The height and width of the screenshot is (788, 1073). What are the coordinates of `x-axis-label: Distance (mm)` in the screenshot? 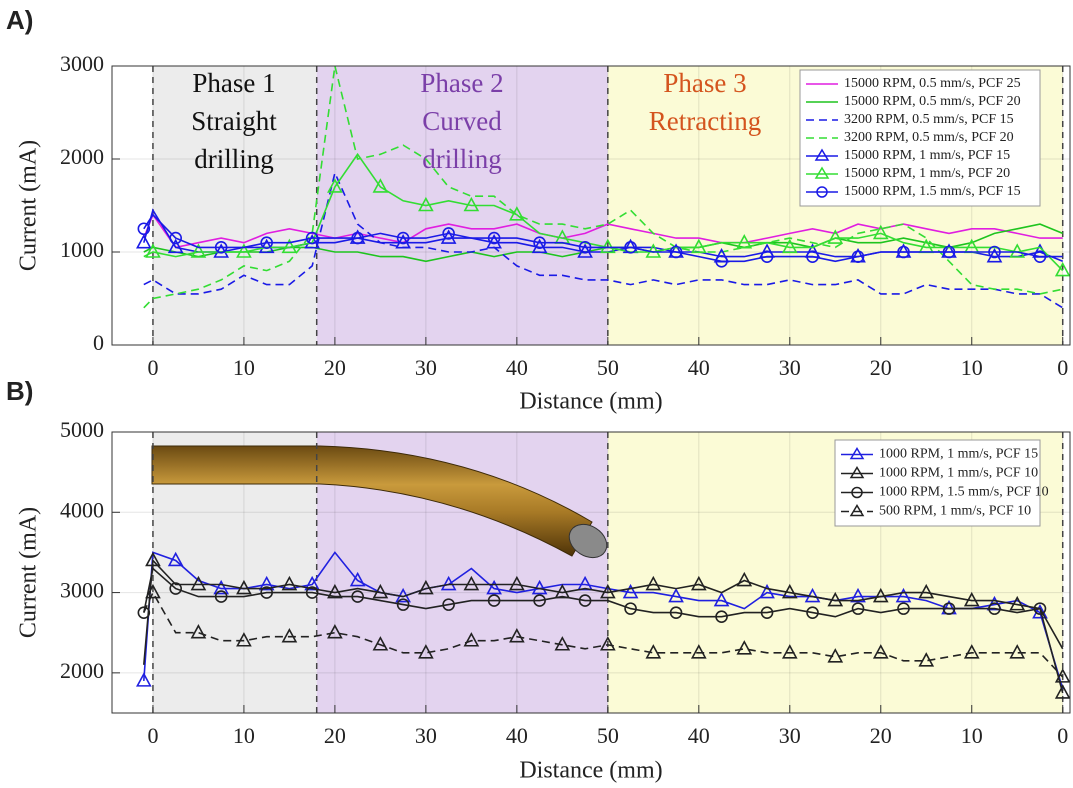 It's located at (590, 771).